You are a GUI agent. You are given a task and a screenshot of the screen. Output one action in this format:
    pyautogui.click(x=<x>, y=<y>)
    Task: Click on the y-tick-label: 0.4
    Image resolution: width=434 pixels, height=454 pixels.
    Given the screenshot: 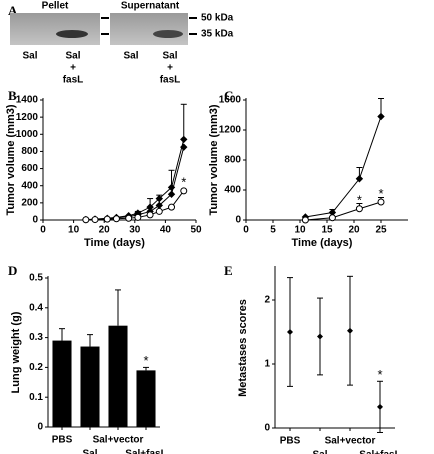 What is the action you would take?
    pyautogui.click(x=36, y=307)
    